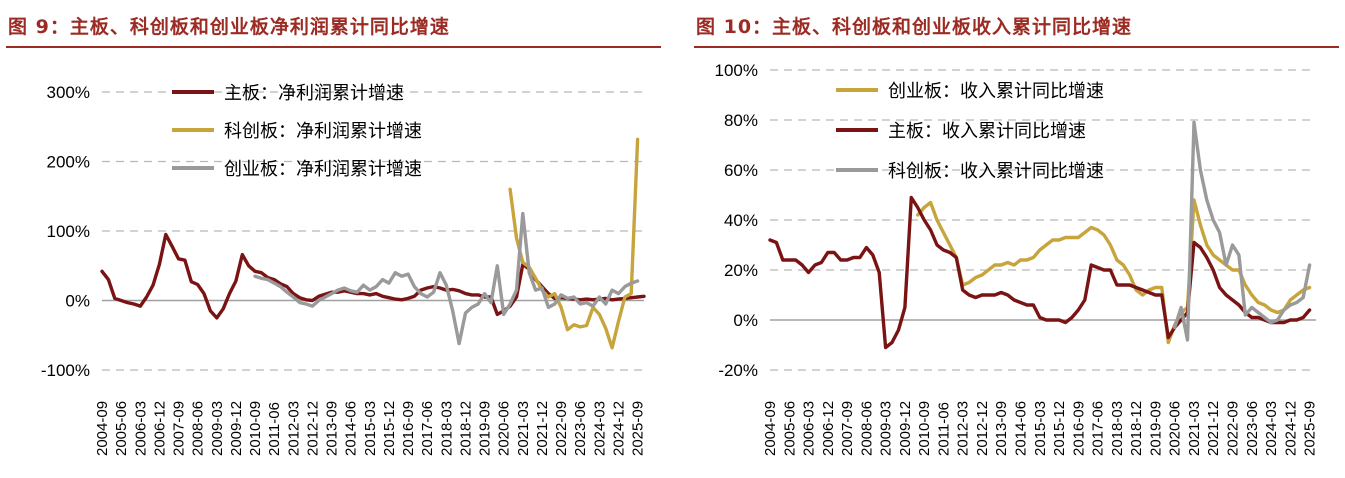  Describe the element at coordinates (229, 27) in the screenshot. I see `chart-title: 图 9：主板、科创板和创业板净利润累计同比增速` at that location.